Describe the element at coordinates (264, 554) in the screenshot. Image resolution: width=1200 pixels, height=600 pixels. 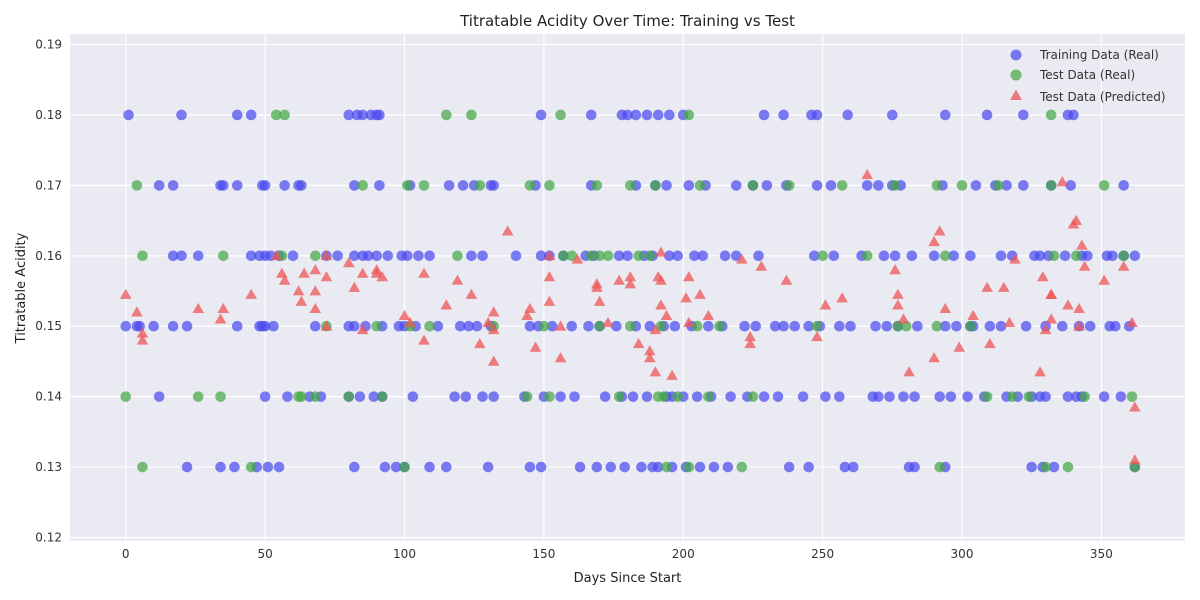
I see `x-tick-label: 50` at that location.